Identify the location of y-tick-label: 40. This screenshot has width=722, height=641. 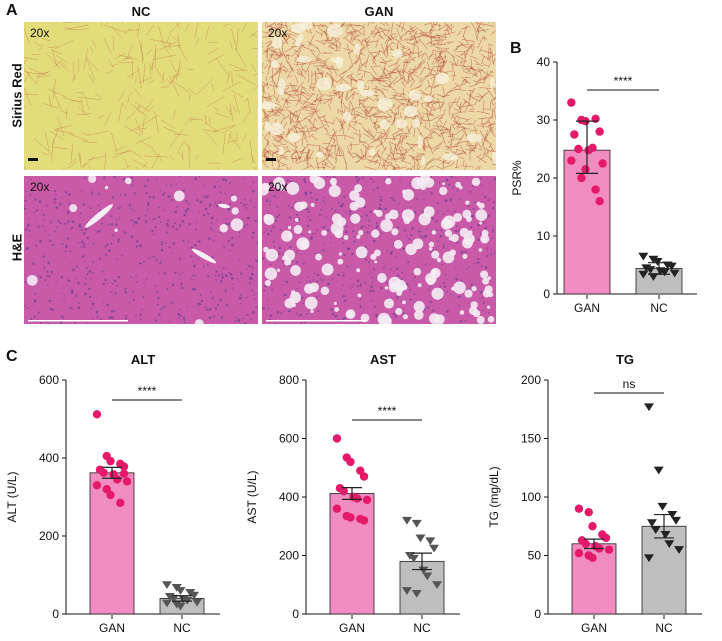
(544, 62).